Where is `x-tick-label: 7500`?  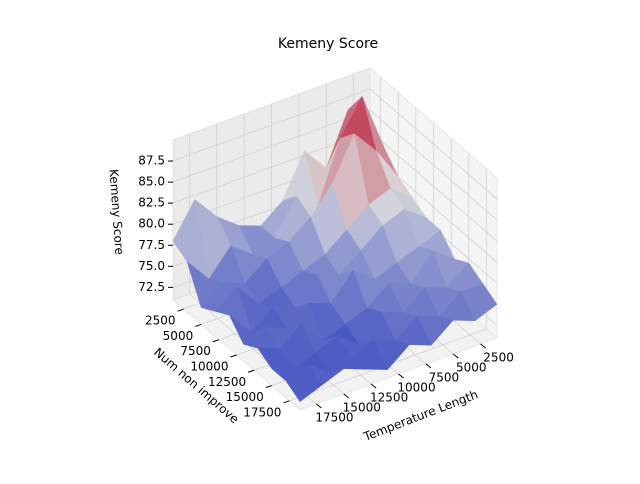
x-tick-label: 7500 is located at coordinates (444, 378).